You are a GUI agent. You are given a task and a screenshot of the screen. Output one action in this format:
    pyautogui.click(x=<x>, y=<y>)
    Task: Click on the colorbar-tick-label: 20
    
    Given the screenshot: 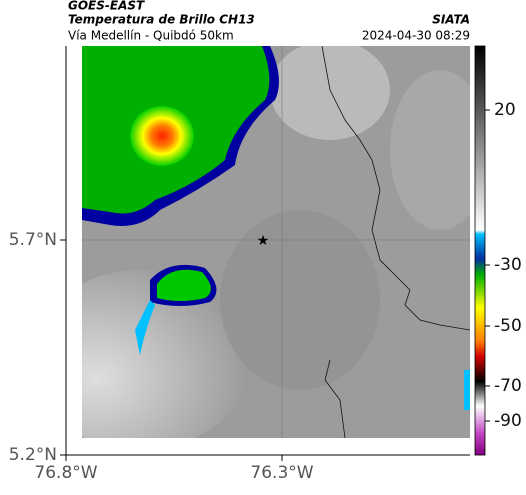 What is the action you would take?
    pyautogui.click(x=505, y=110)
    